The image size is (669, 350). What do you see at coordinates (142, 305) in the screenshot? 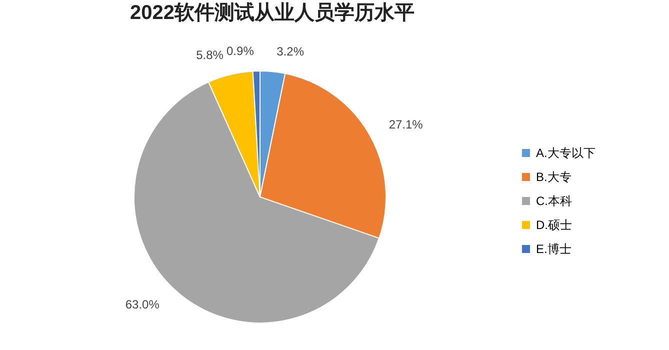
I see `data-label: 63.0%` at bounding box center [142, 305].